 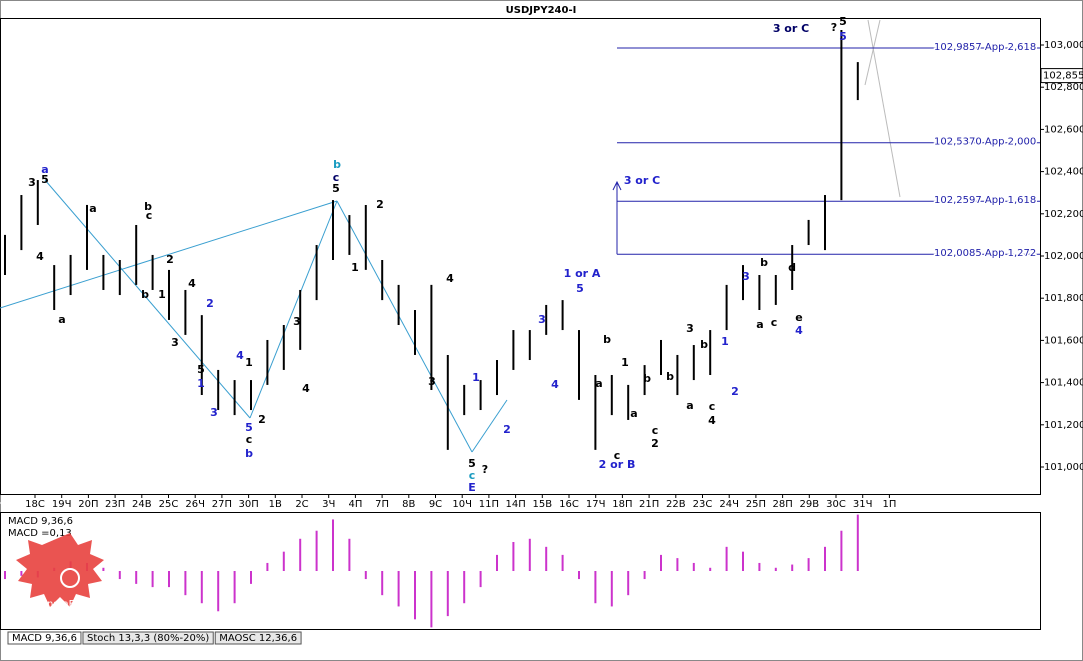 I want to click on wave-label: e, so click(x=798, y=317).